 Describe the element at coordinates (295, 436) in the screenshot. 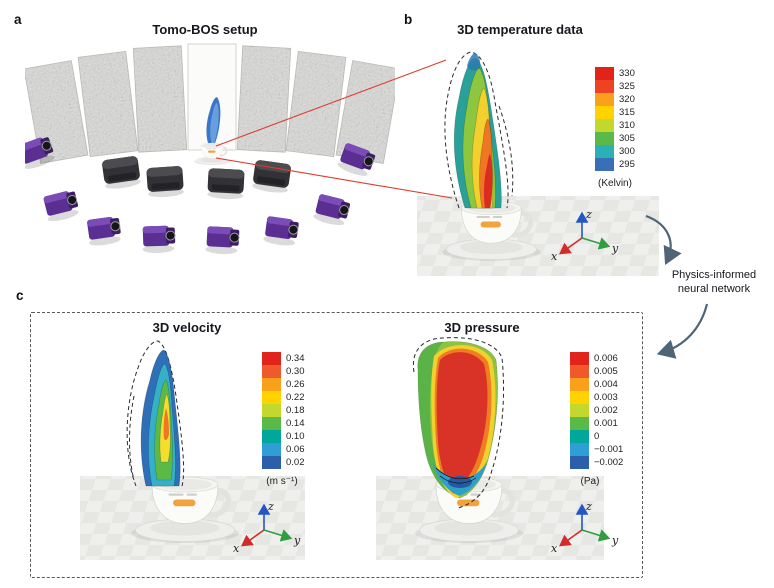

I see `colorbar-tick: 0.10` at that location.